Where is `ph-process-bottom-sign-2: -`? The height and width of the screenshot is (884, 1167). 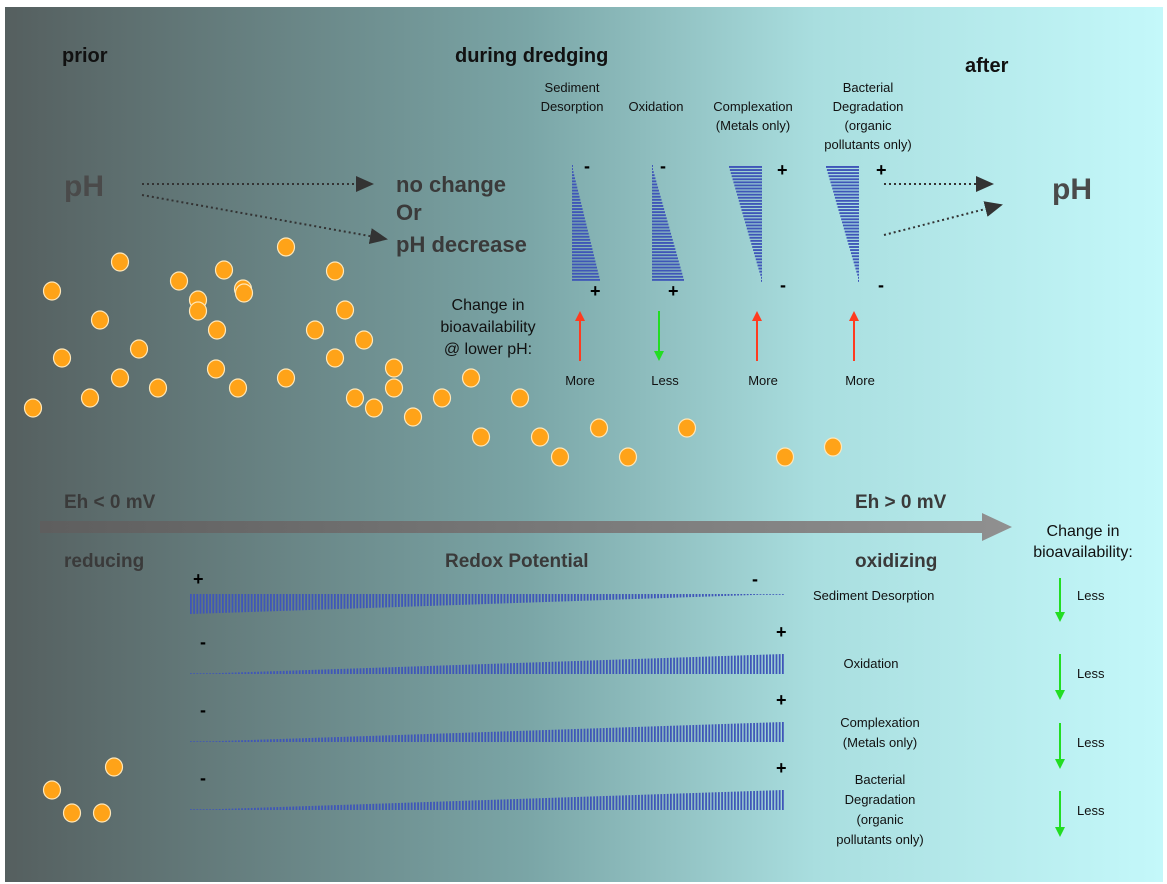
ph-process-bottom-sign-2: - is located at coordinates (783, 285).